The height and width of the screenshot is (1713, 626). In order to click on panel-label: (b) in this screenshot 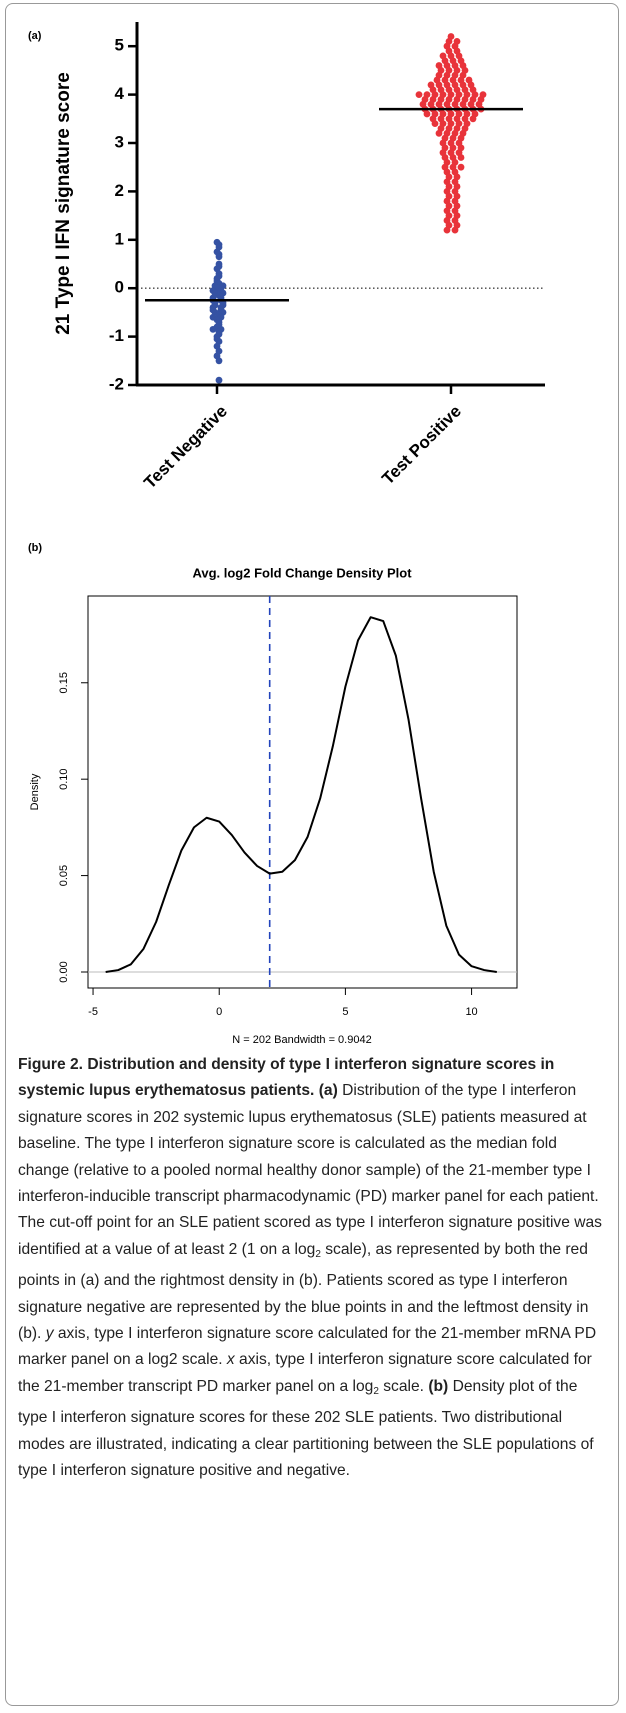, I will do `click(35, 548)`.